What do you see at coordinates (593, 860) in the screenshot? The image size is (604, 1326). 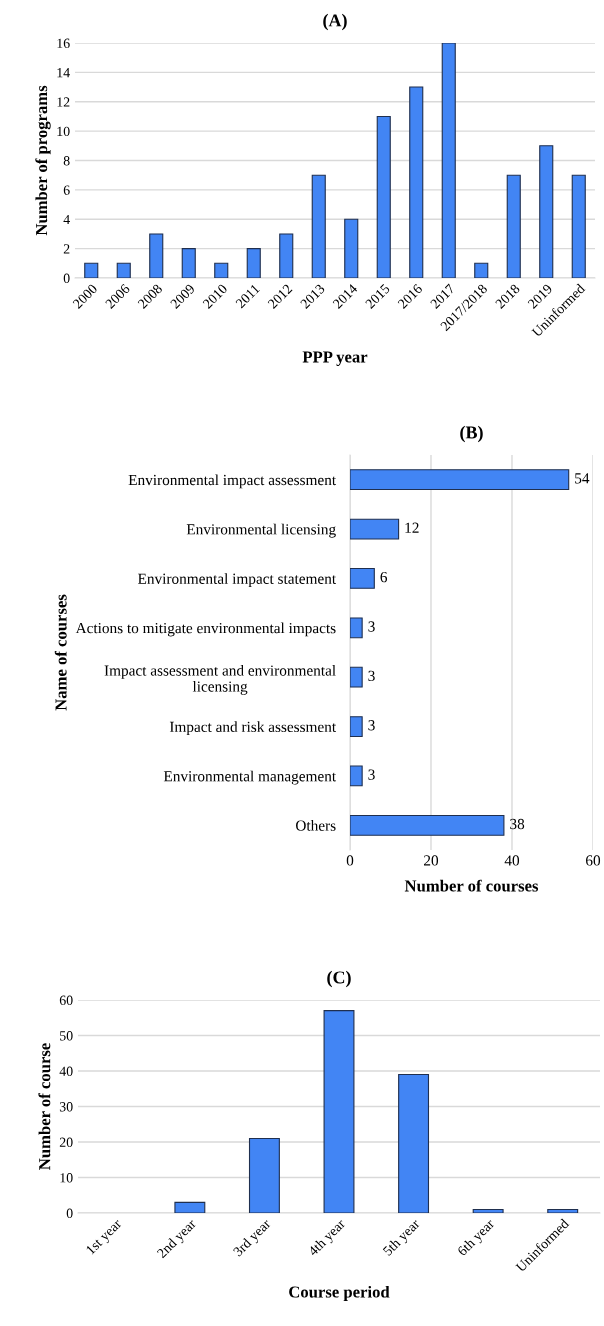 I see `x-tick-label: 60` at bounding box center [593, 860].